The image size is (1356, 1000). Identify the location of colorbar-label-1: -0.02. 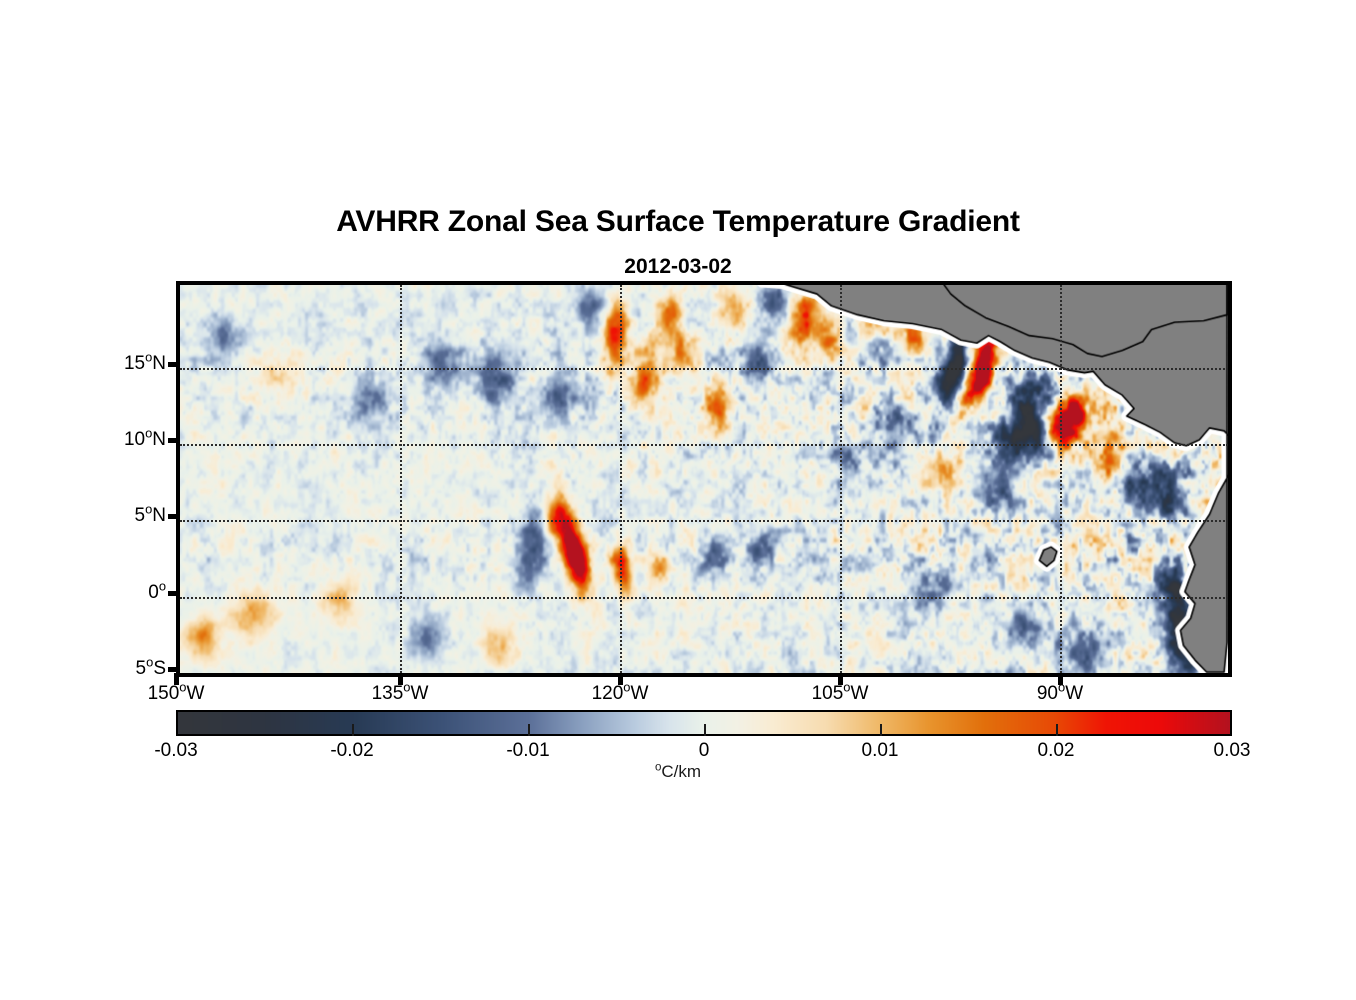
(352, 750).